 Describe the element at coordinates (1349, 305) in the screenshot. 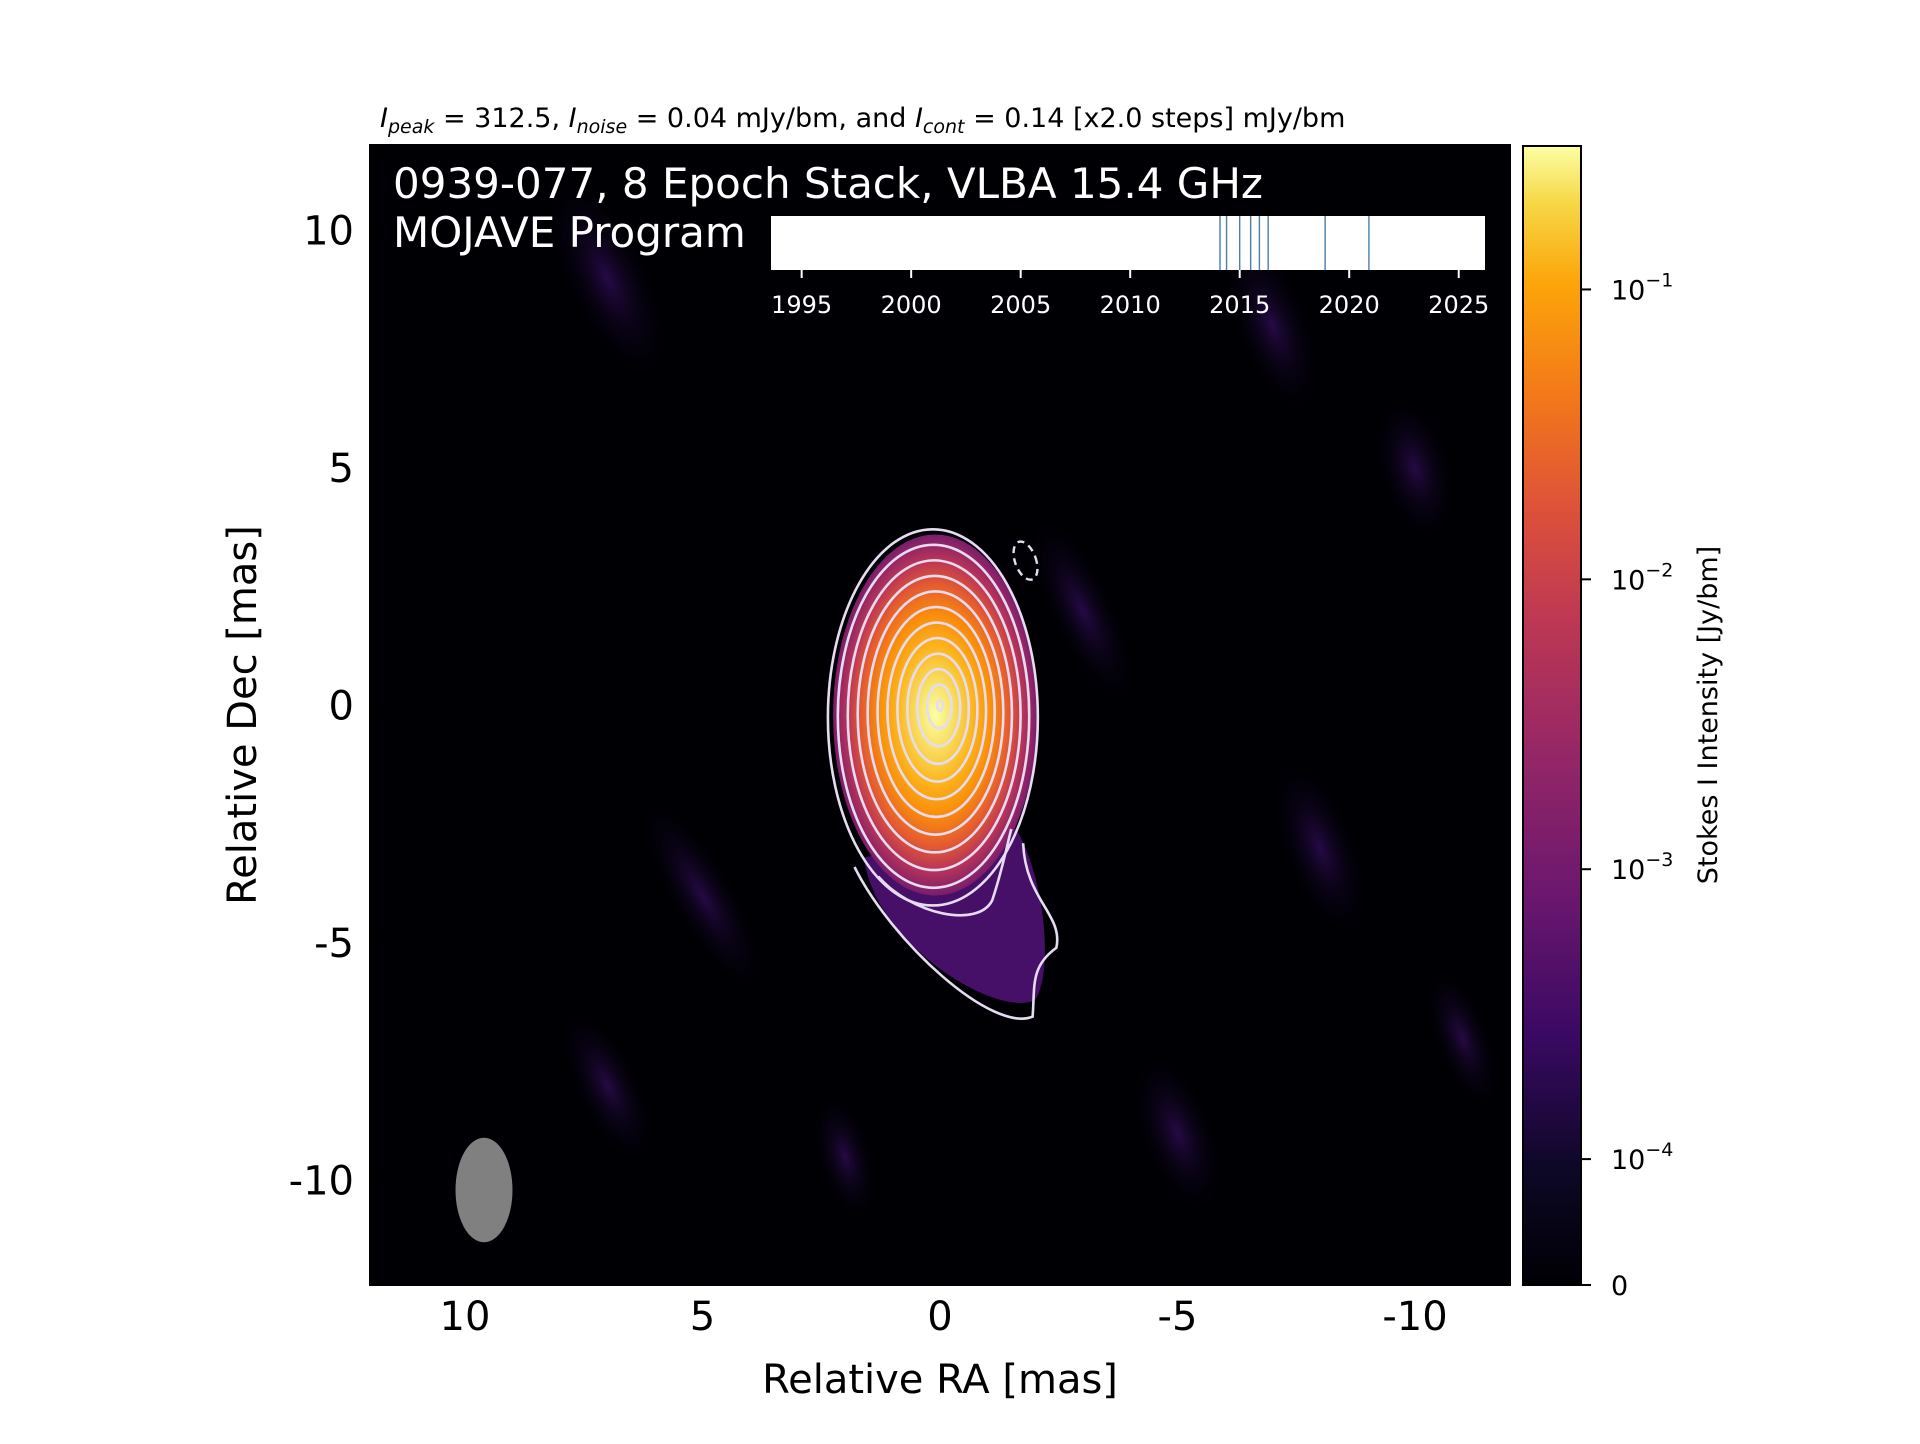

I see `epoch-tick-label: 2020` at that location.